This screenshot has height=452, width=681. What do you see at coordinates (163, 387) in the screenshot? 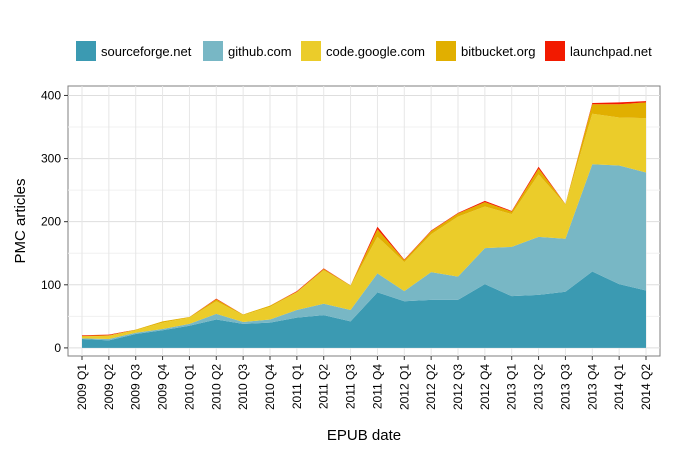
I see `x-tick-label: 2009 Q4` at bounding box center [163, 387].